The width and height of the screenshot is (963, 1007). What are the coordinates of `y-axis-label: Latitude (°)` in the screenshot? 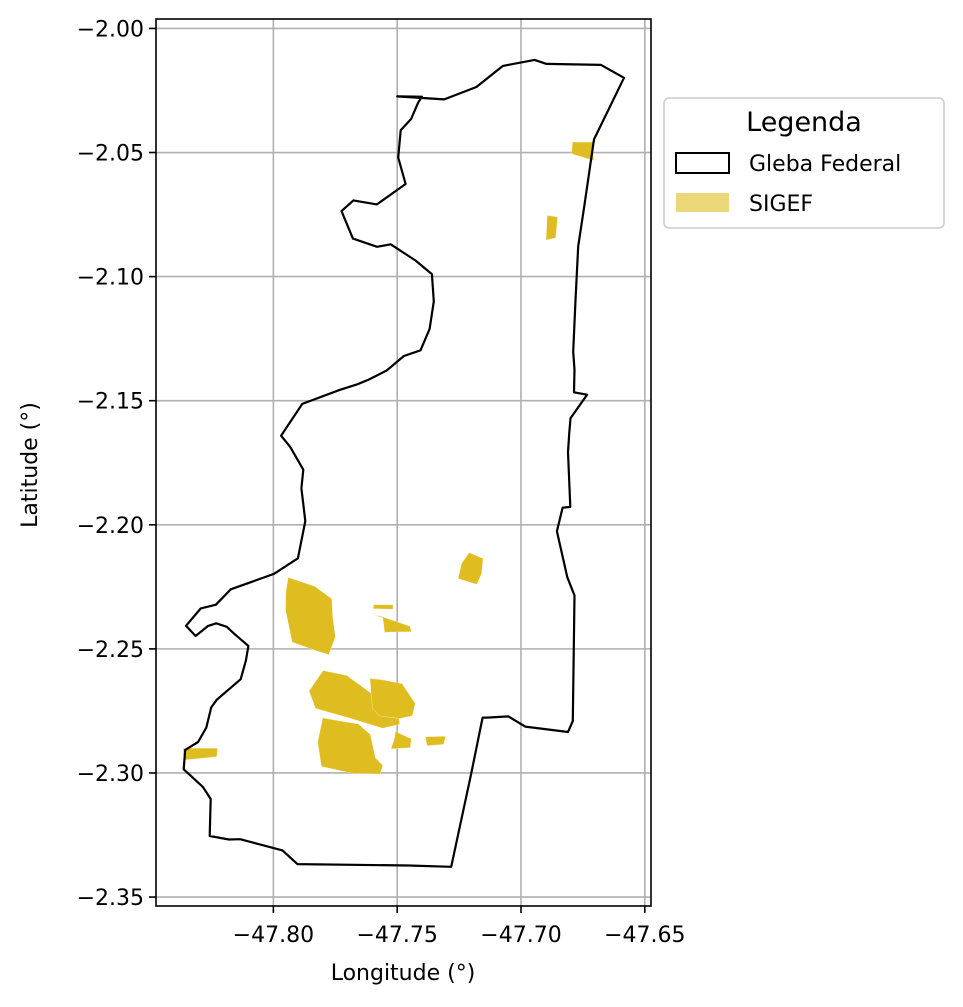 It's located at (30, 465).